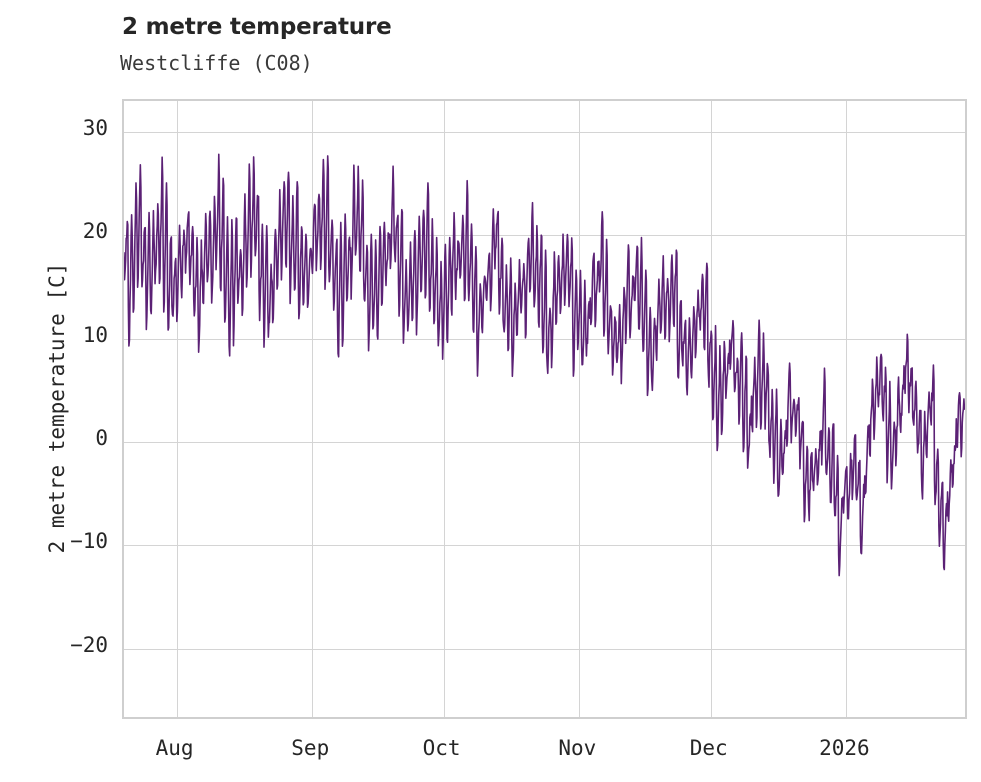  Describe the element at coordinates (101, 438) in the screenshot. I see `y-tick-label: 0` at that location.